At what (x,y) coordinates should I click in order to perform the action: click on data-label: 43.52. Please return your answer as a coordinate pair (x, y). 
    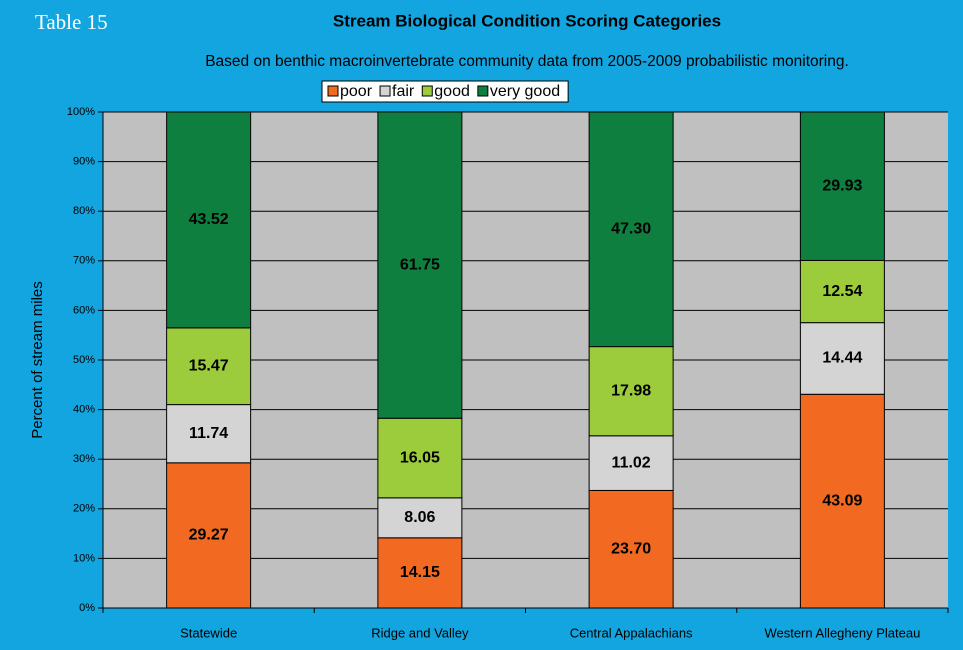
    Looking at the image, I should click on (209, 219).